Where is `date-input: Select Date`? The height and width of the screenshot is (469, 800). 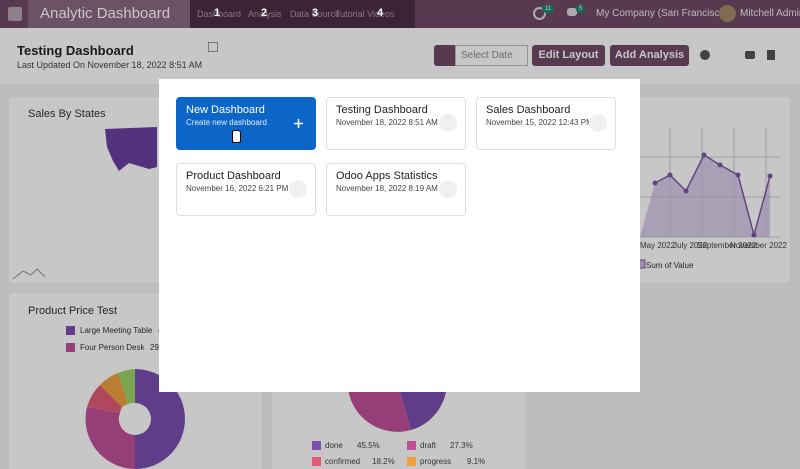 date-input: Select Date is located at coordinates (491, 55).